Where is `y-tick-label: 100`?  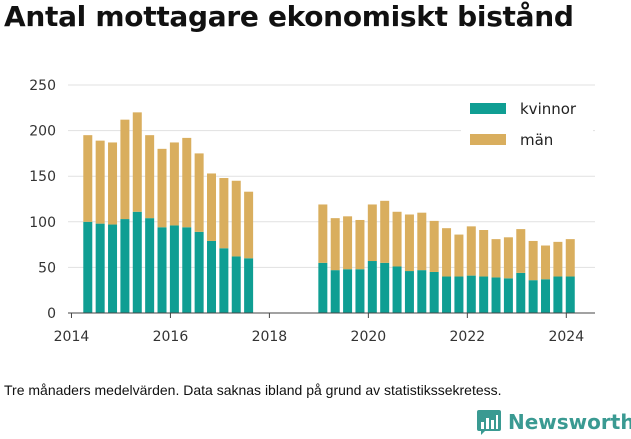
y-tick-label: 100 is located at coordinates (42, 223).